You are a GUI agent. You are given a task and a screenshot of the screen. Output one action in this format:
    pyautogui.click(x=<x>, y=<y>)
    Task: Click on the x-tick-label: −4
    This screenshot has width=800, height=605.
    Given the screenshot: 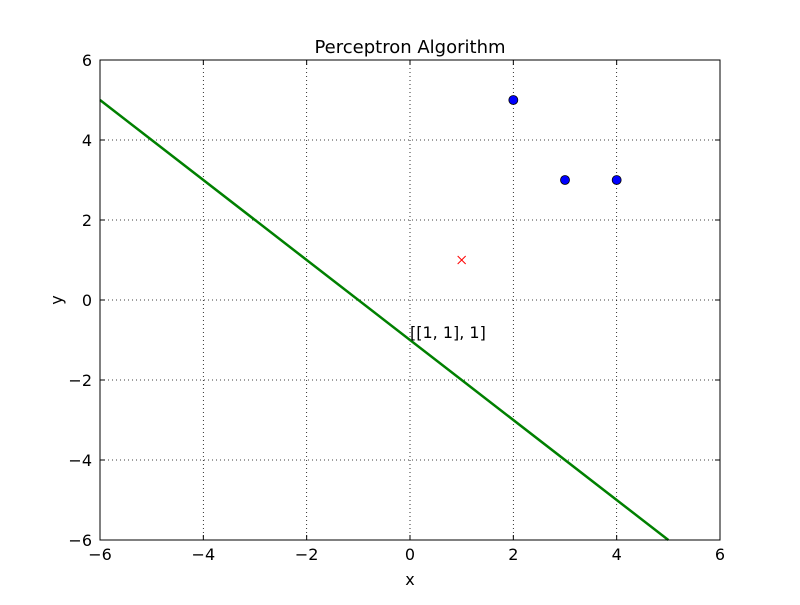 What is the action you would take?
    pyautogui.click(x=204, y=554)
    